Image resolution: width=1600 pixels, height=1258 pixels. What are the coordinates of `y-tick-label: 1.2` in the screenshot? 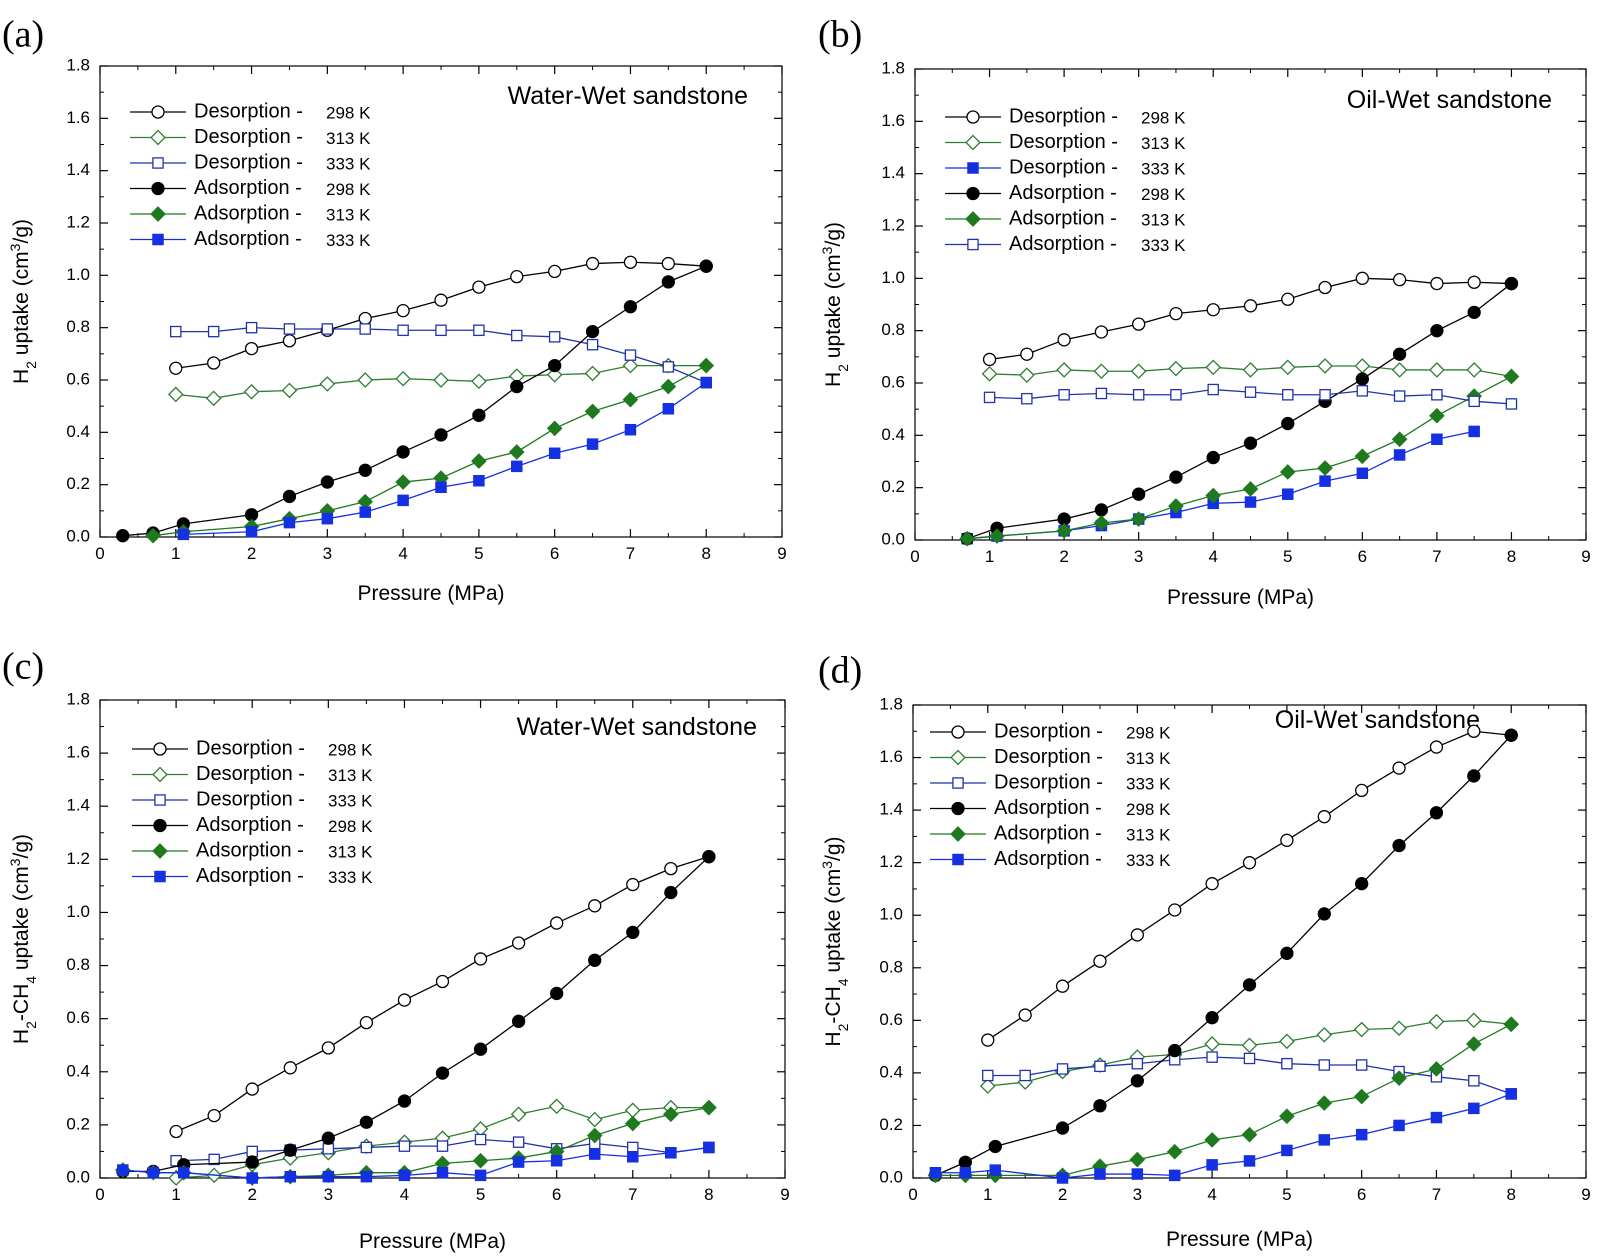 It's located at (893, 224).